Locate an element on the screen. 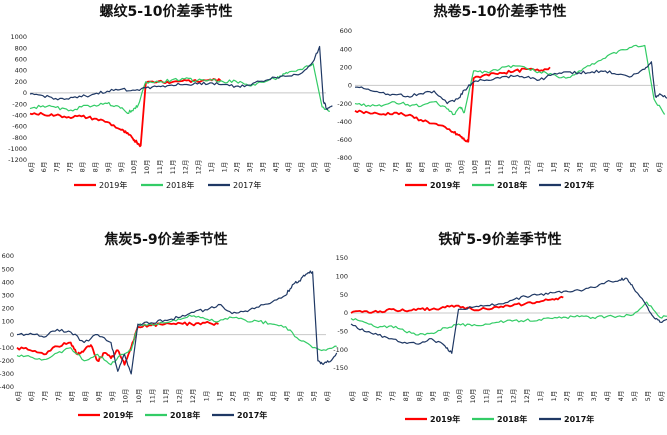  y-tick-label: 500 is located at coordinates (8, 269).